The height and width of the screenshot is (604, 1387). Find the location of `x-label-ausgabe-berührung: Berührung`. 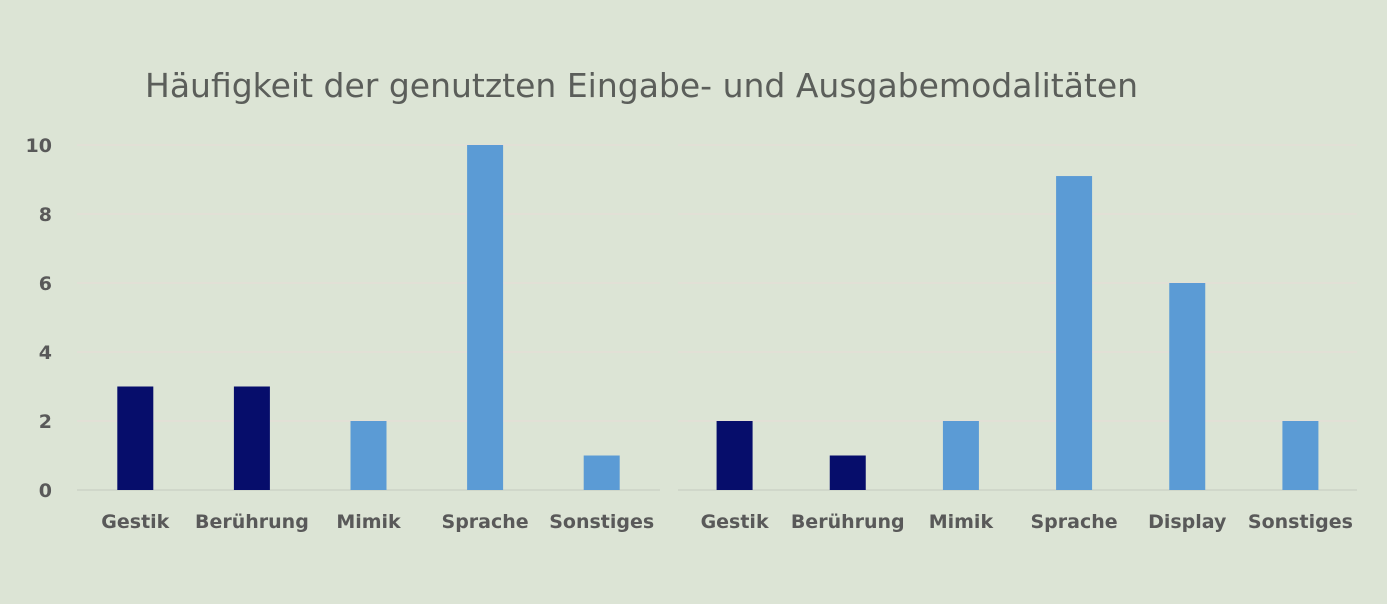

x-label-ausgabe-berührung: Berührung is located at coordinates (848, 522).